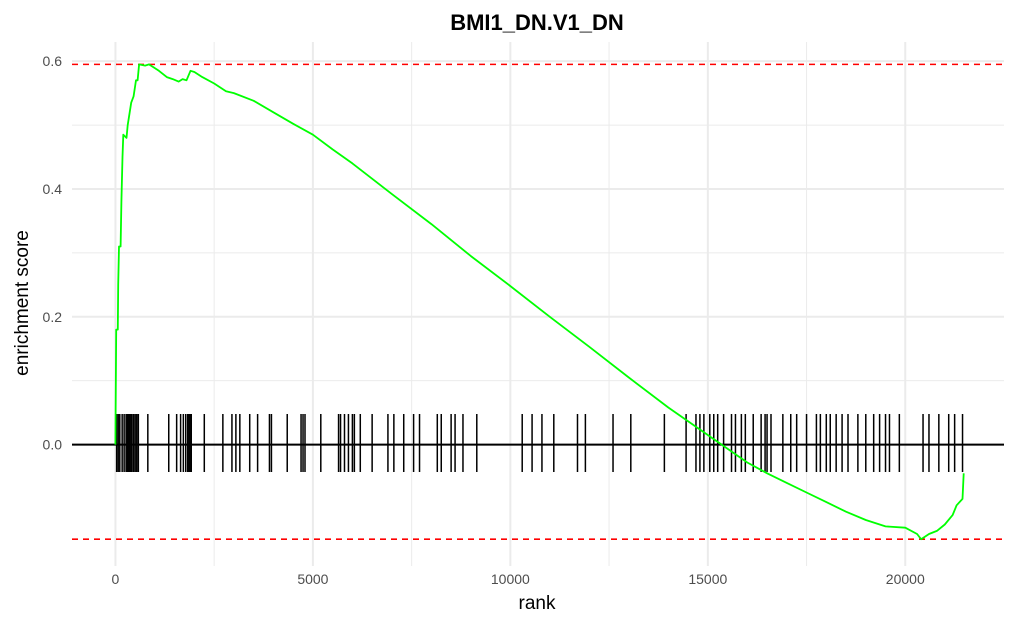  What do you see at coordinates (53, 317) in the screenshot?
I see `y-tick-label: 0.2` at bounding box center [53, 317].